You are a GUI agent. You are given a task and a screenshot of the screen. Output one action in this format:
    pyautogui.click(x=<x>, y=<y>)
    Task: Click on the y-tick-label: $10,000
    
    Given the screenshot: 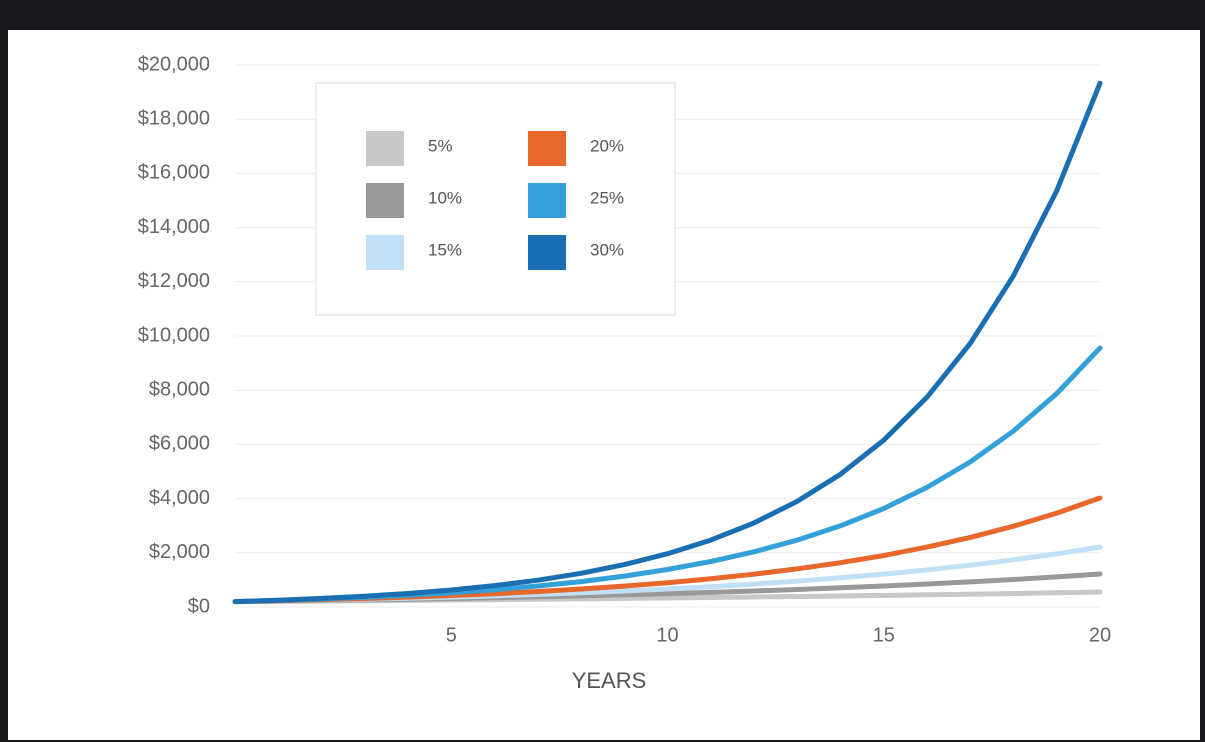 What is the action you would take?
    pyautogui.click(x=174, y=335)
    